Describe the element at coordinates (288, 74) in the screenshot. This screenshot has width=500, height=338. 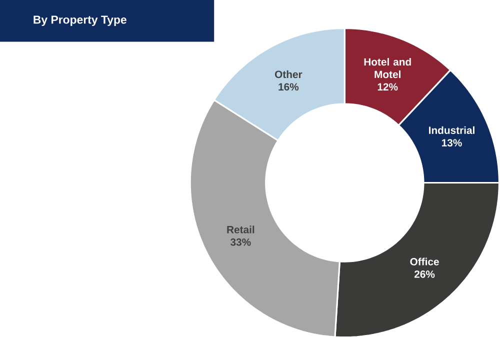
I see `slice-label: Other` at that location.